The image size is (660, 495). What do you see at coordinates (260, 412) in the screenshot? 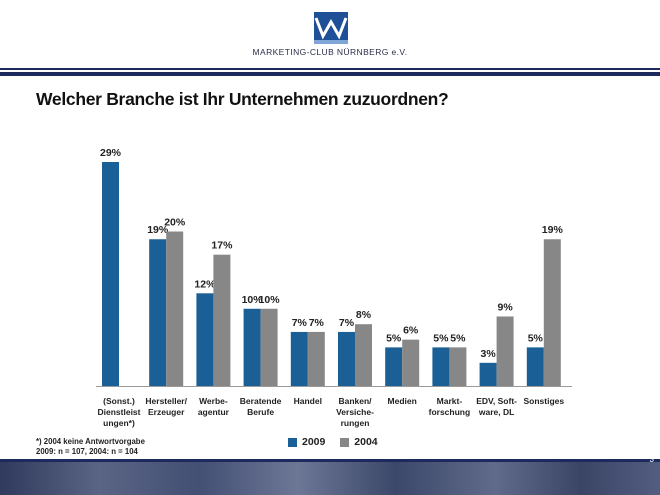
I see `category-label-3-1: Berufe` at bounding box center [260, 412].